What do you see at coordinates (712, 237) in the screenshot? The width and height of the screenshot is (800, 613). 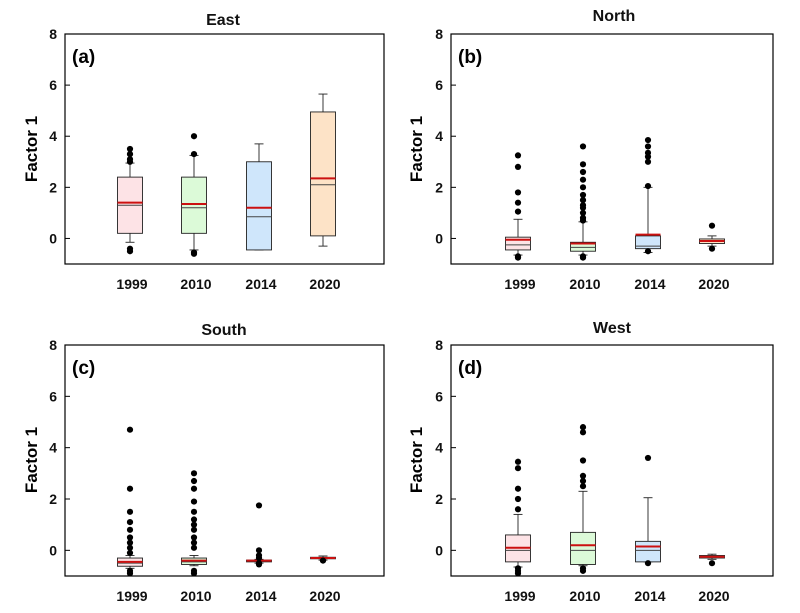 I see `box-north-2020` at bounding box center [712, 237].